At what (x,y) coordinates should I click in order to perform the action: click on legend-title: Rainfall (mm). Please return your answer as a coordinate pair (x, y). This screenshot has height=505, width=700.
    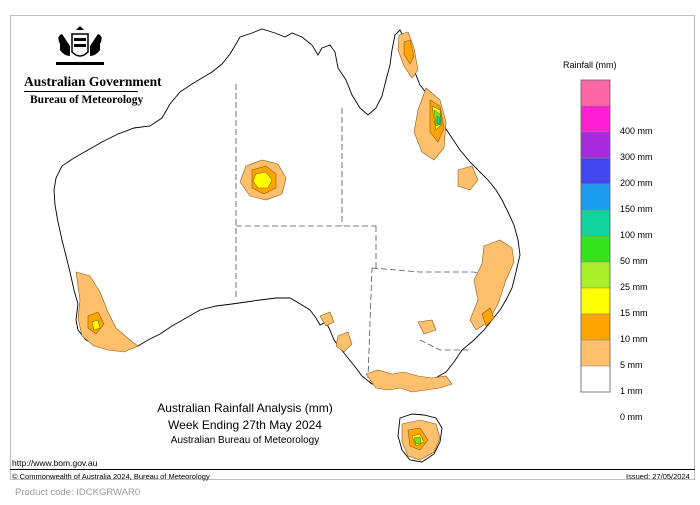
    Looking at the image, I should click on (590, 65).